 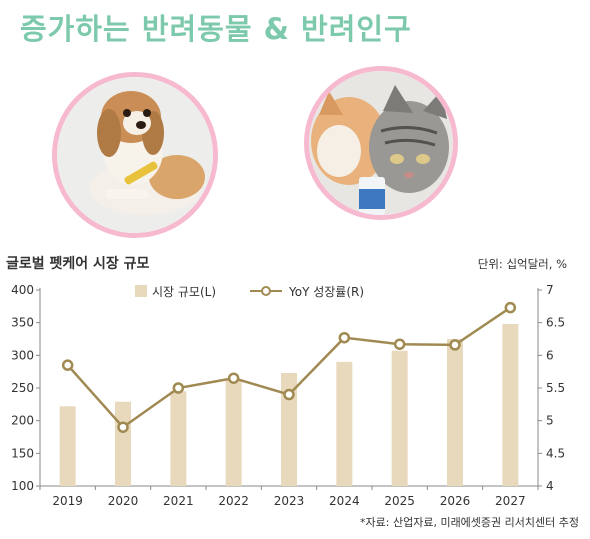 What do you see at coordinates (510, 404) in the screenshot?
I see `bar-2027` at bounding box center [510, 404].